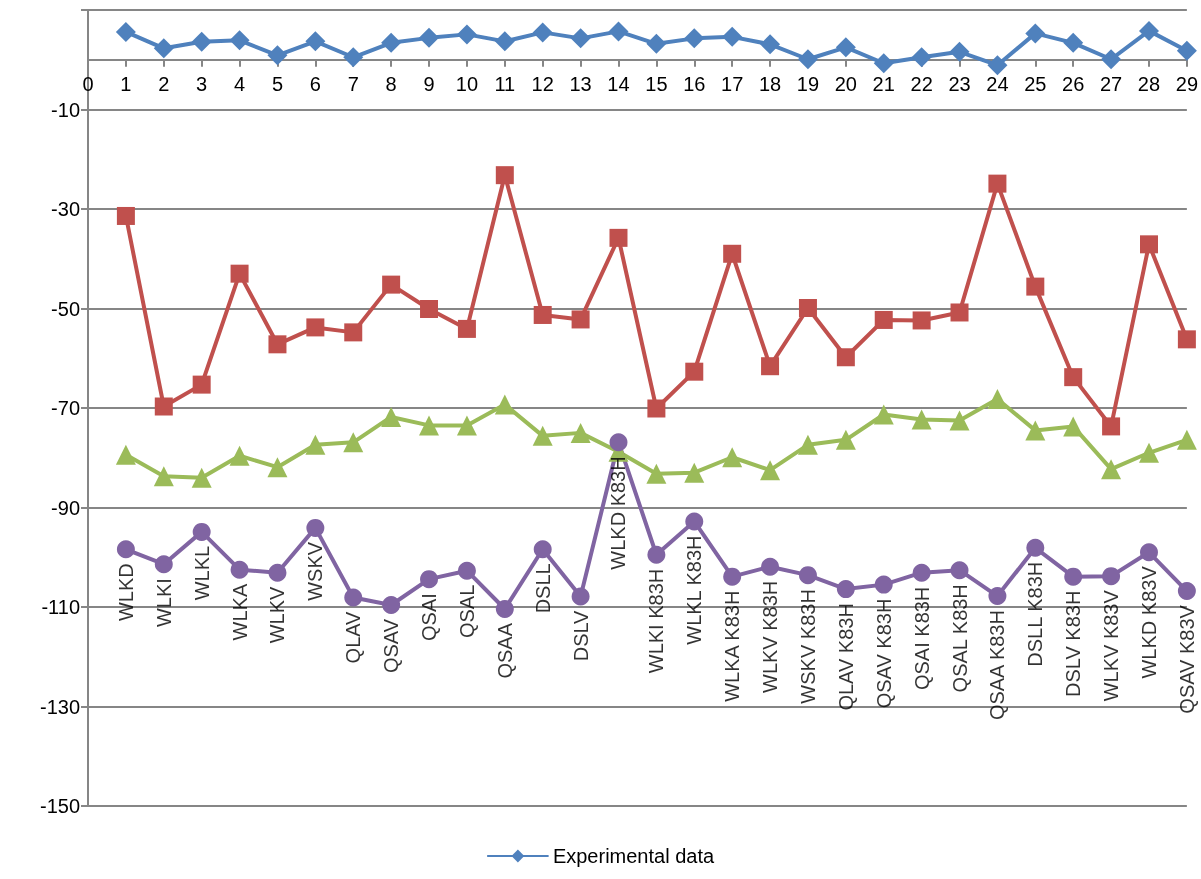 This screenshot has width=1201, height=879. I want to click on annotation: DSLL, so click(542, 588).